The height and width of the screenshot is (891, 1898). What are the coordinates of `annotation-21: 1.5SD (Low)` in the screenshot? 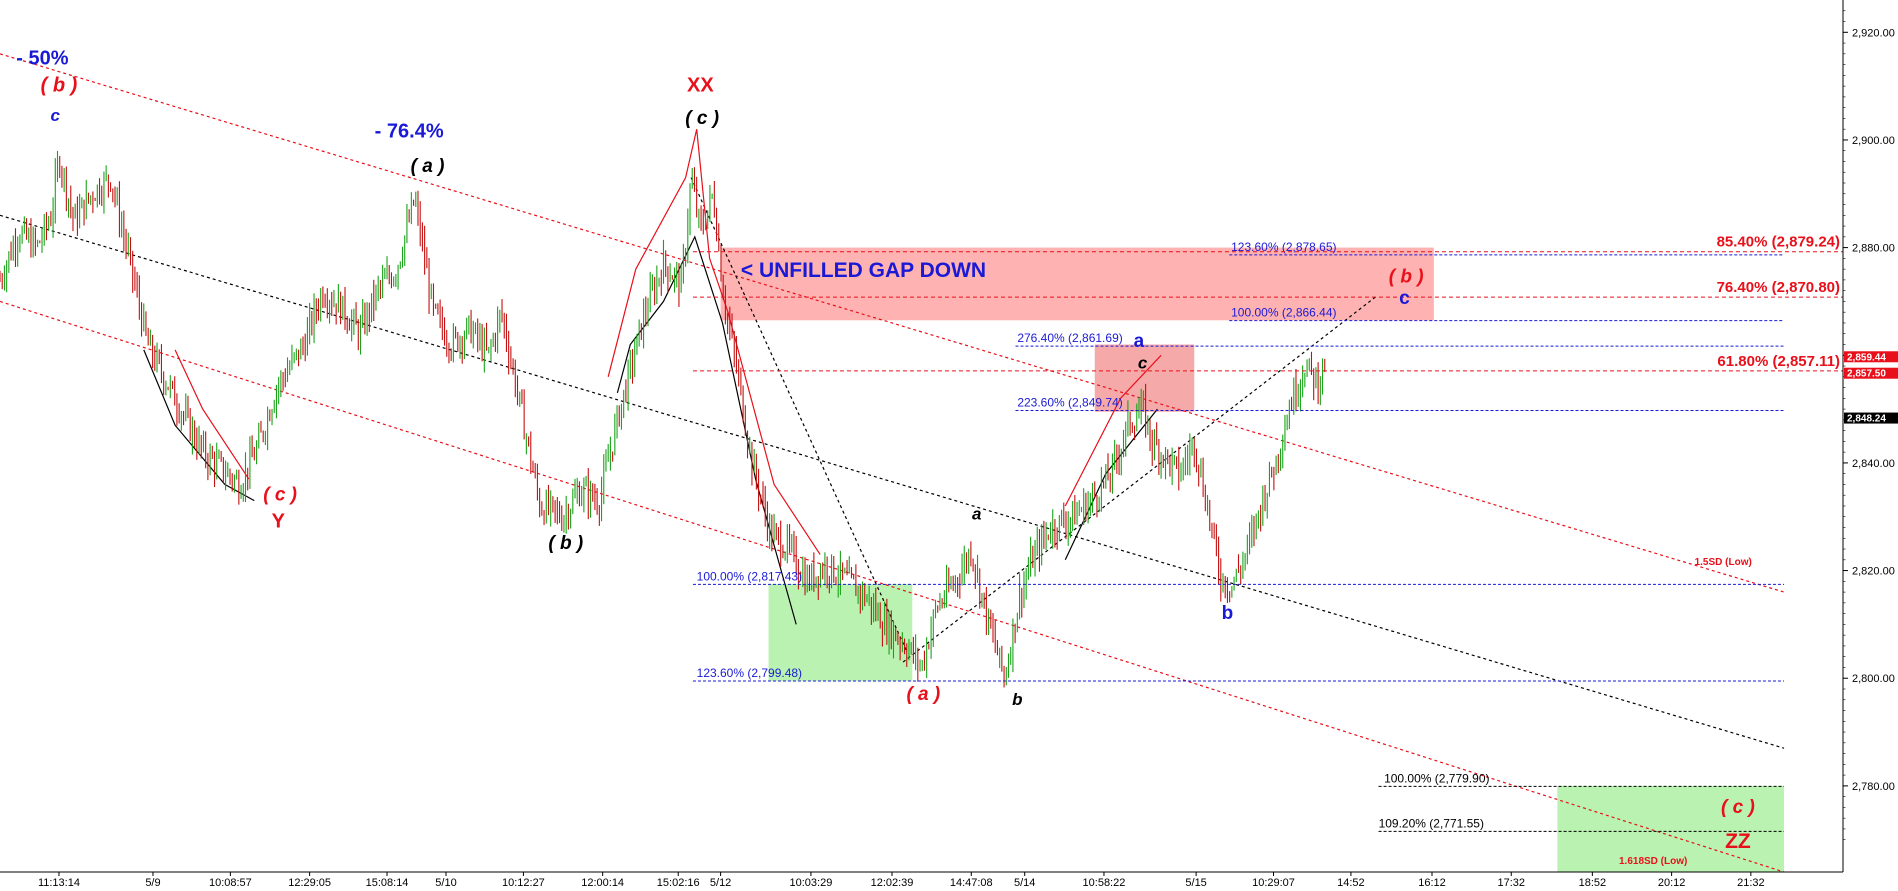 It's located at (1723, 562).